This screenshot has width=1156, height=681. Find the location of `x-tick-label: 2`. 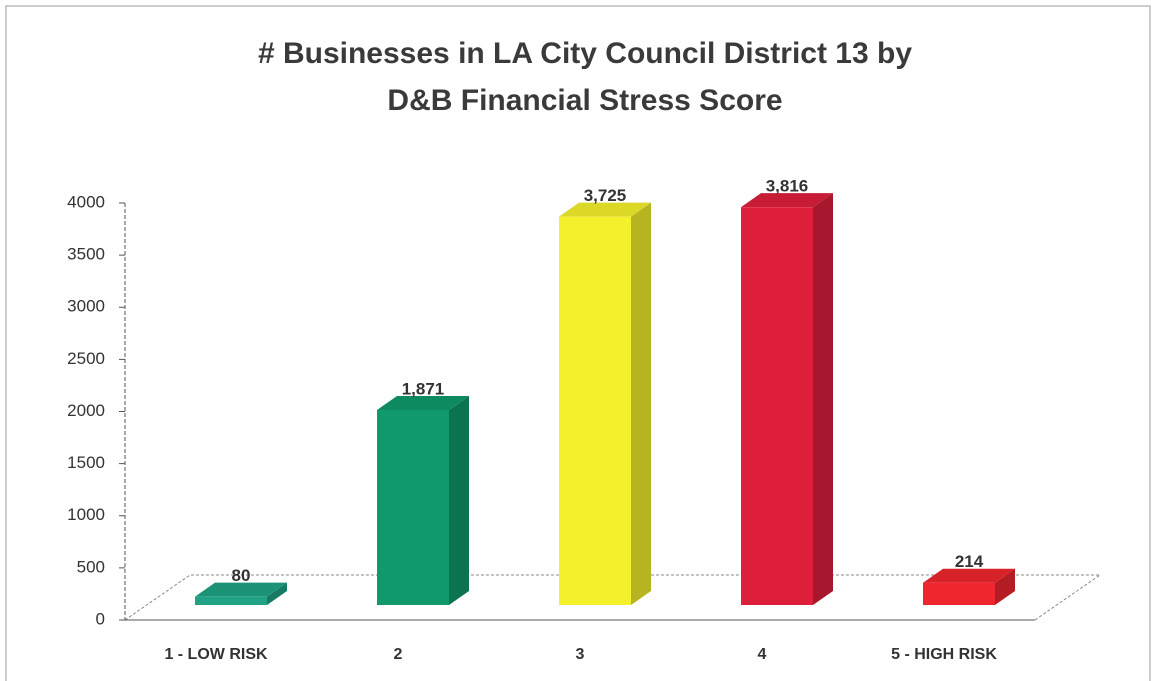

x-tick-label: 2 is located at coordinates (398, 654).